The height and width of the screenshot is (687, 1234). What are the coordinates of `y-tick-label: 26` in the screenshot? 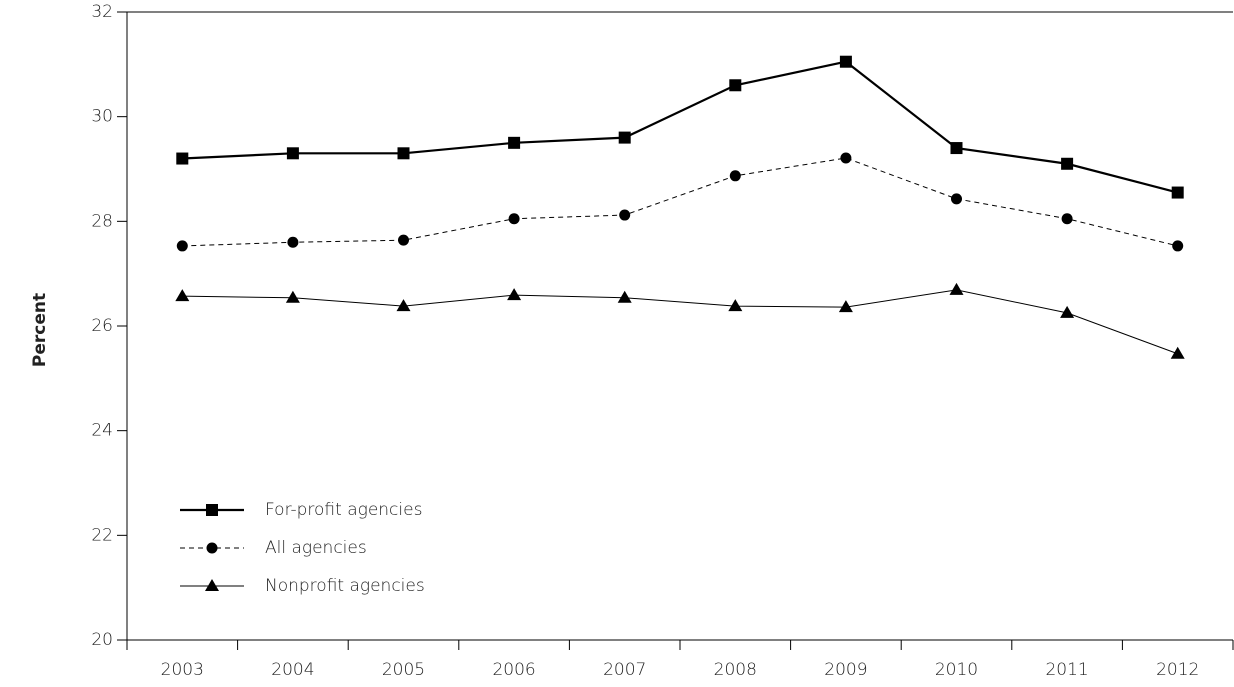 It's located at (102, 326).